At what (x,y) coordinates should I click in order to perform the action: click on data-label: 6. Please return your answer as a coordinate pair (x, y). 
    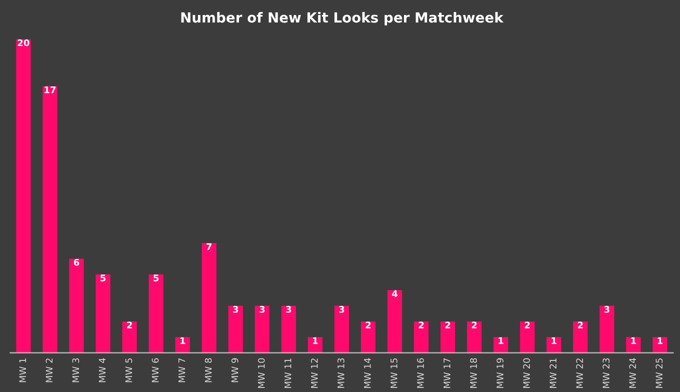
    Looking at the image, I should click on (77, 262).